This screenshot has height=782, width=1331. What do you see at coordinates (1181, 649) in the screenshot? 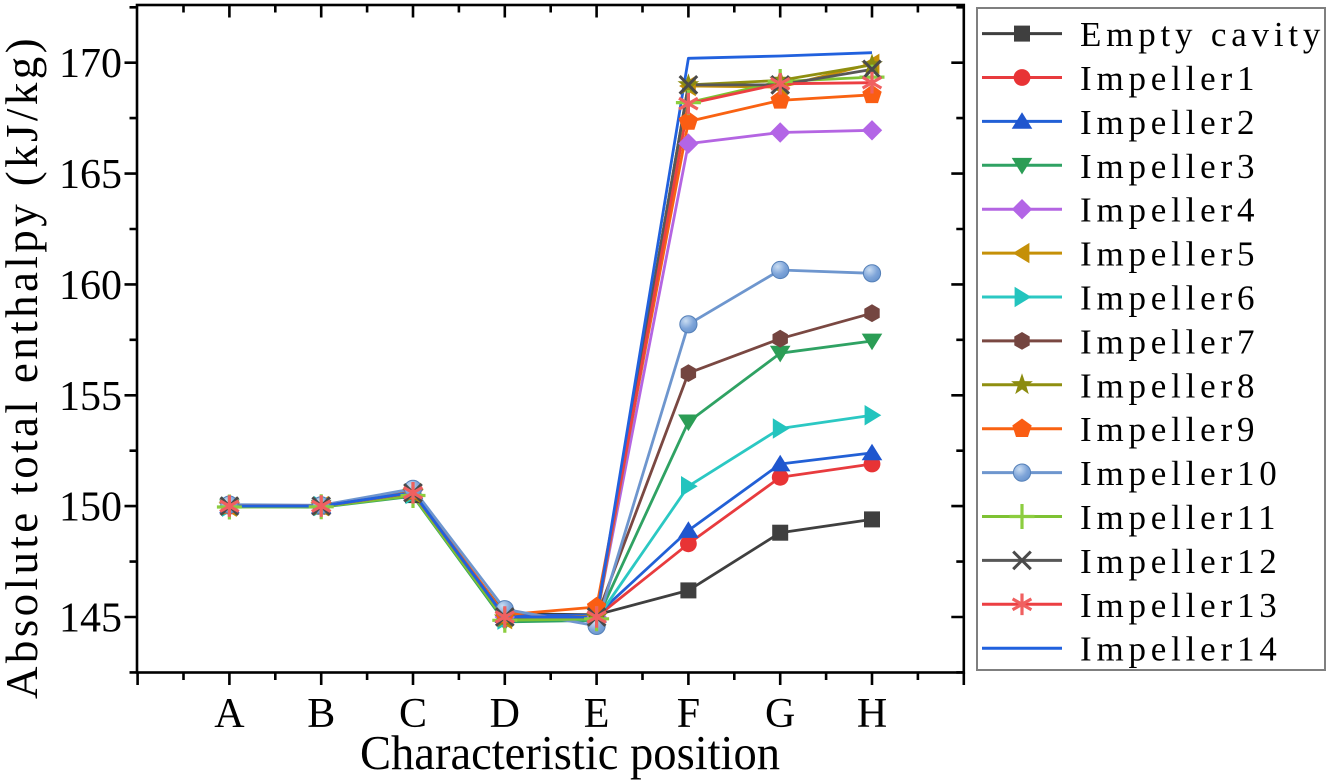
I see `svg-text: Impeller14` at bounding box center [1181, 649].